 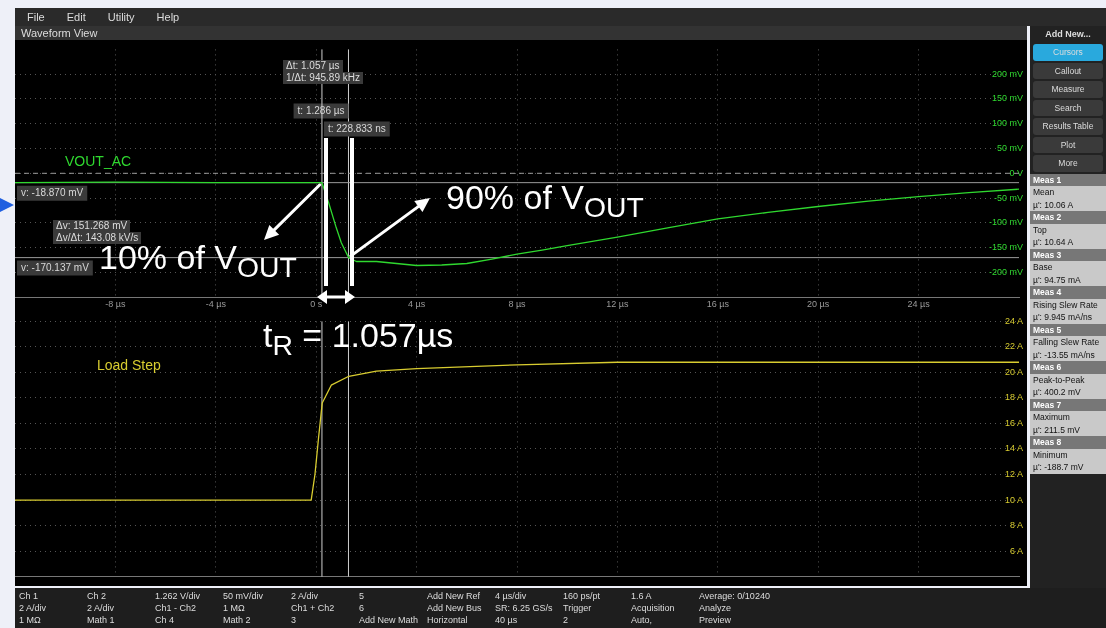 I want to click on text: Ch 2, so click(x=97, y=596).